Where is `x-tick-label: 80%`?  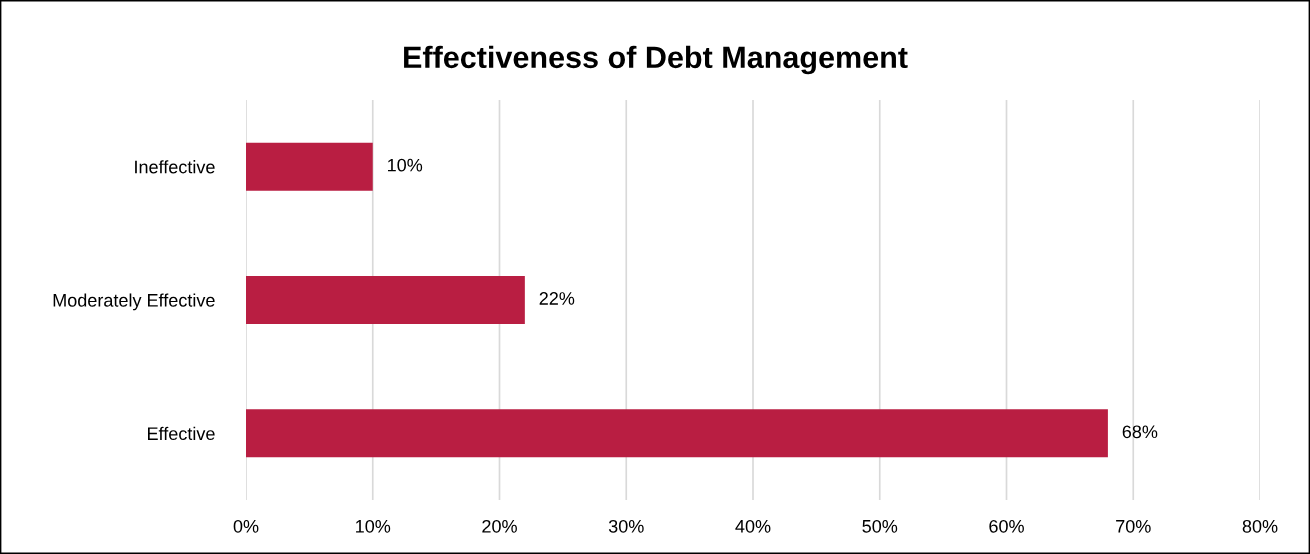 x-tick-label: 80% is located at coordinates (1260, 526).